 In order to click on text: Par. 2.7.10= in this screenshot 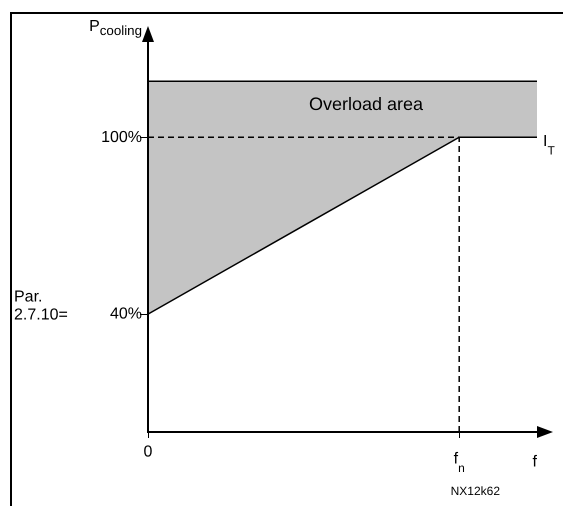, I will do `click(41, 306)`.